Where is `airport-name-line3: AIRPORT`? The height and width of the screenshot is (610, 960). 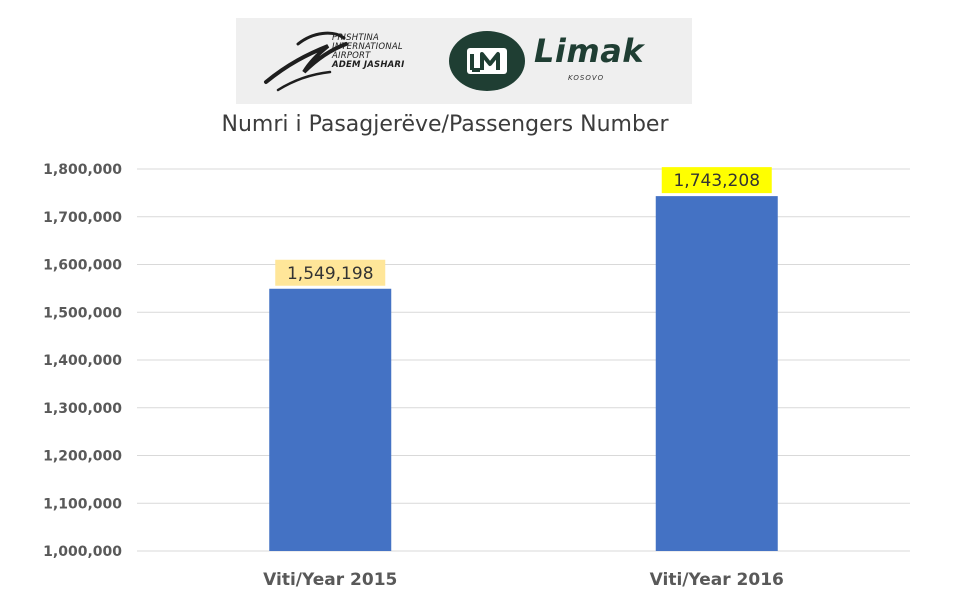
airport-name-line3: AIRPORT is located at coordinates (351, 56).